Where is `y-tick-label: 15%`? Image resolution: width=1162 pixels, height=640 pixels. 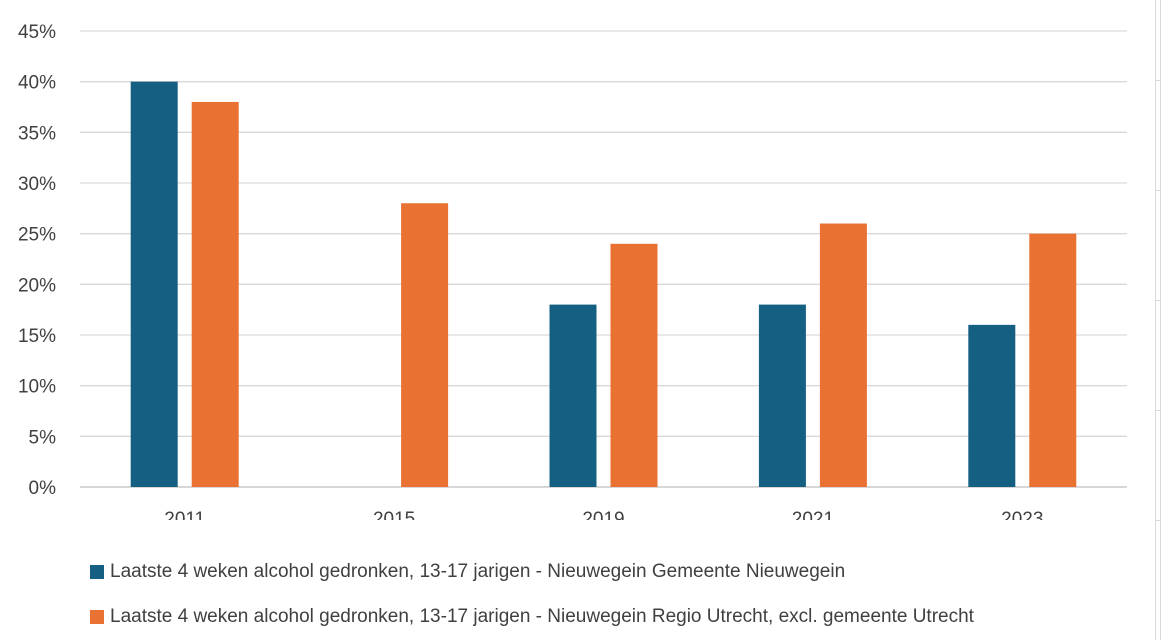
y-tick-label: 15% is located at coordinates (37, 336).